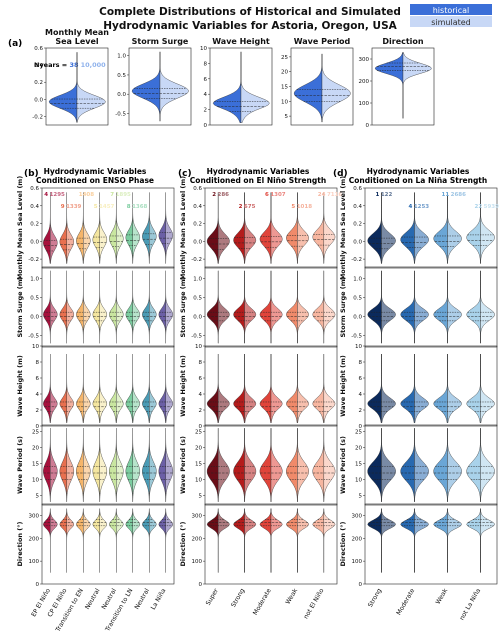 This screenshot has width=500, height=640. Describe the element at coordinates (162, 540) in the screenshot. I see `panel-b-row4-violin-7-left` at that location.